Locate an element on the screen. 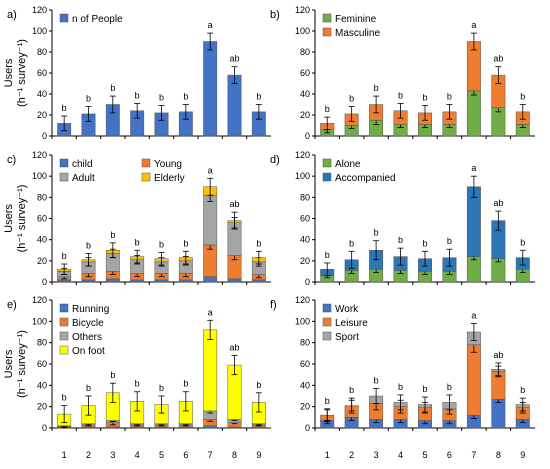 This screenshot has width=550, height=469. legend-label: n of People is located at coordinates (97, 19).